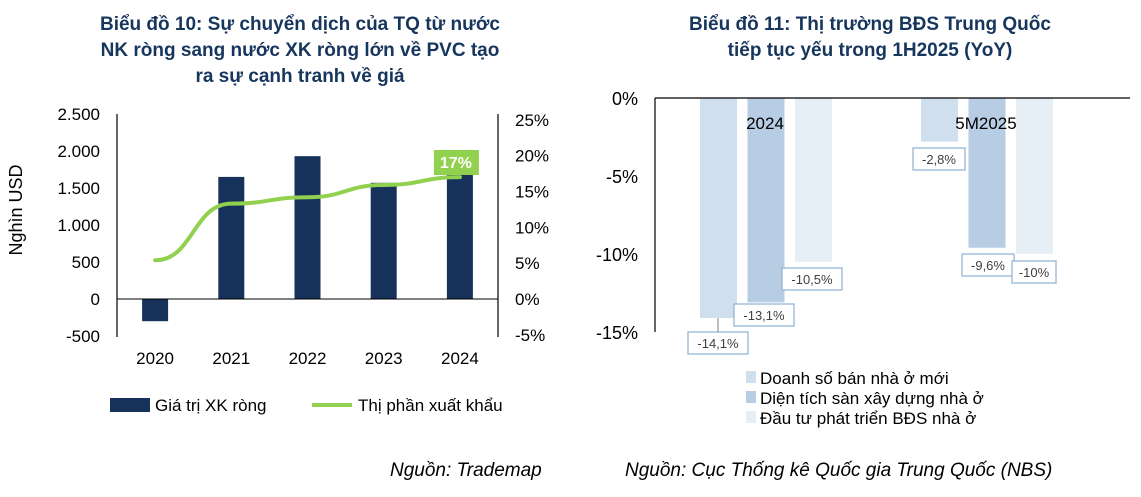 The height and width of the screenshot is (497, 1141). Describe the element at coordinates (86, 262) in the screenshot. I see `y-tick-label: 500` at that location.